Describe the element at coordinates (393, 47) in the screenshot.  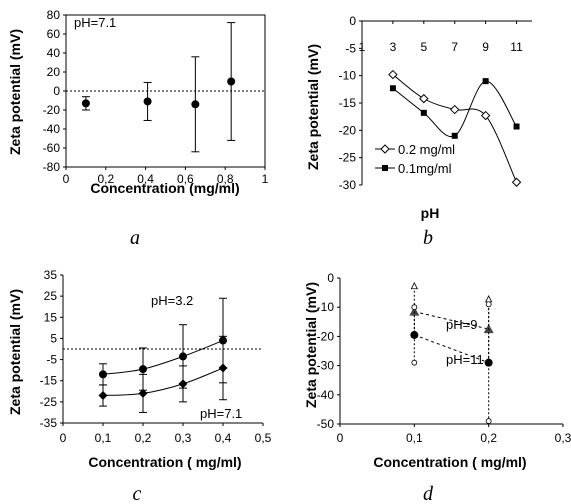
I see `x-tick-label: 3` at that location.